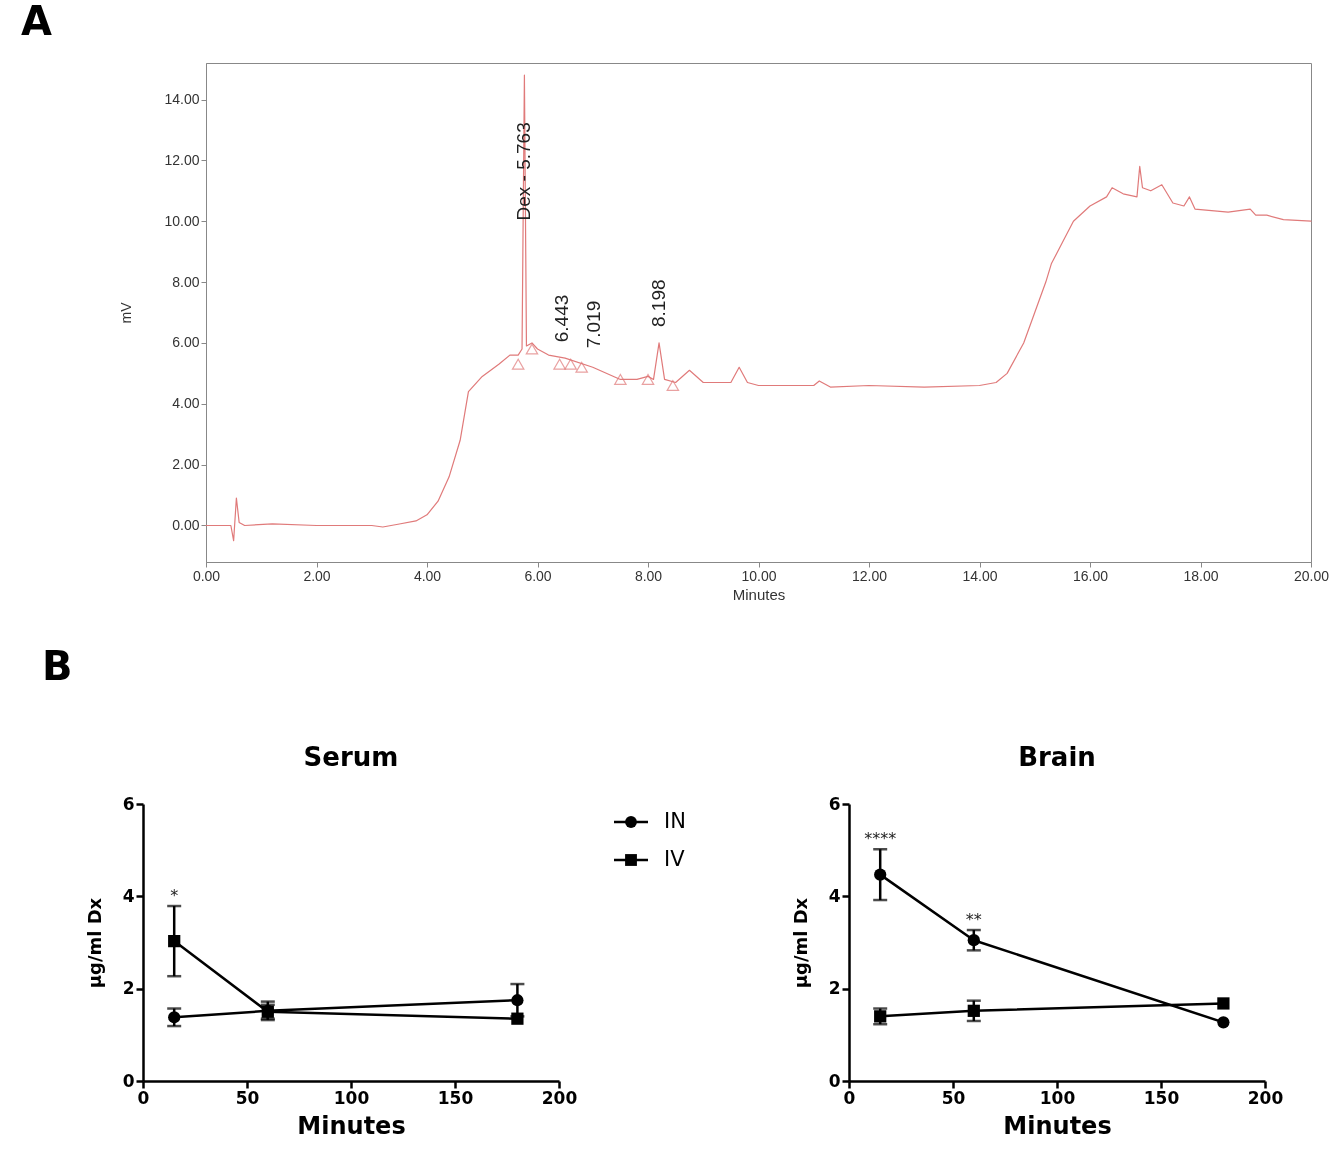 Image resolution: width=1340 pixels, height=1155 pixels. I want to click on y-tick-label: 14.00, so click(182, 99).